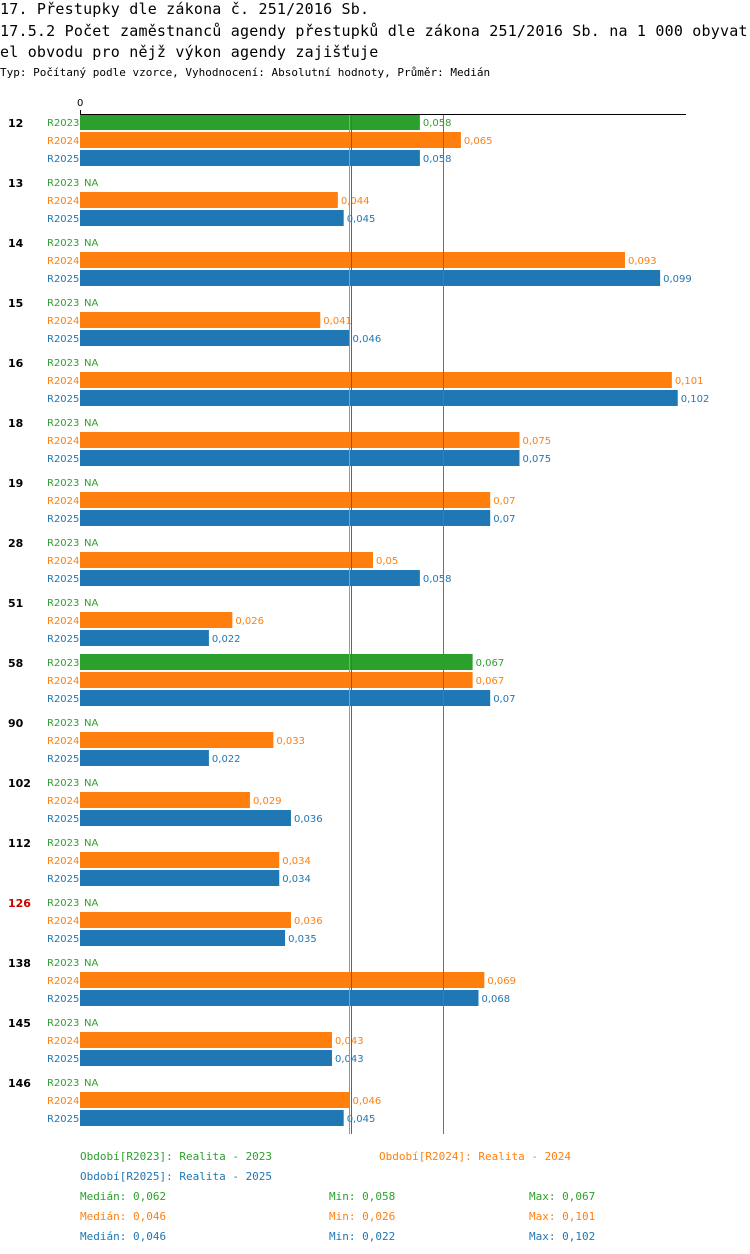  I want to click on bar-51-r2024, so click(156, 620).